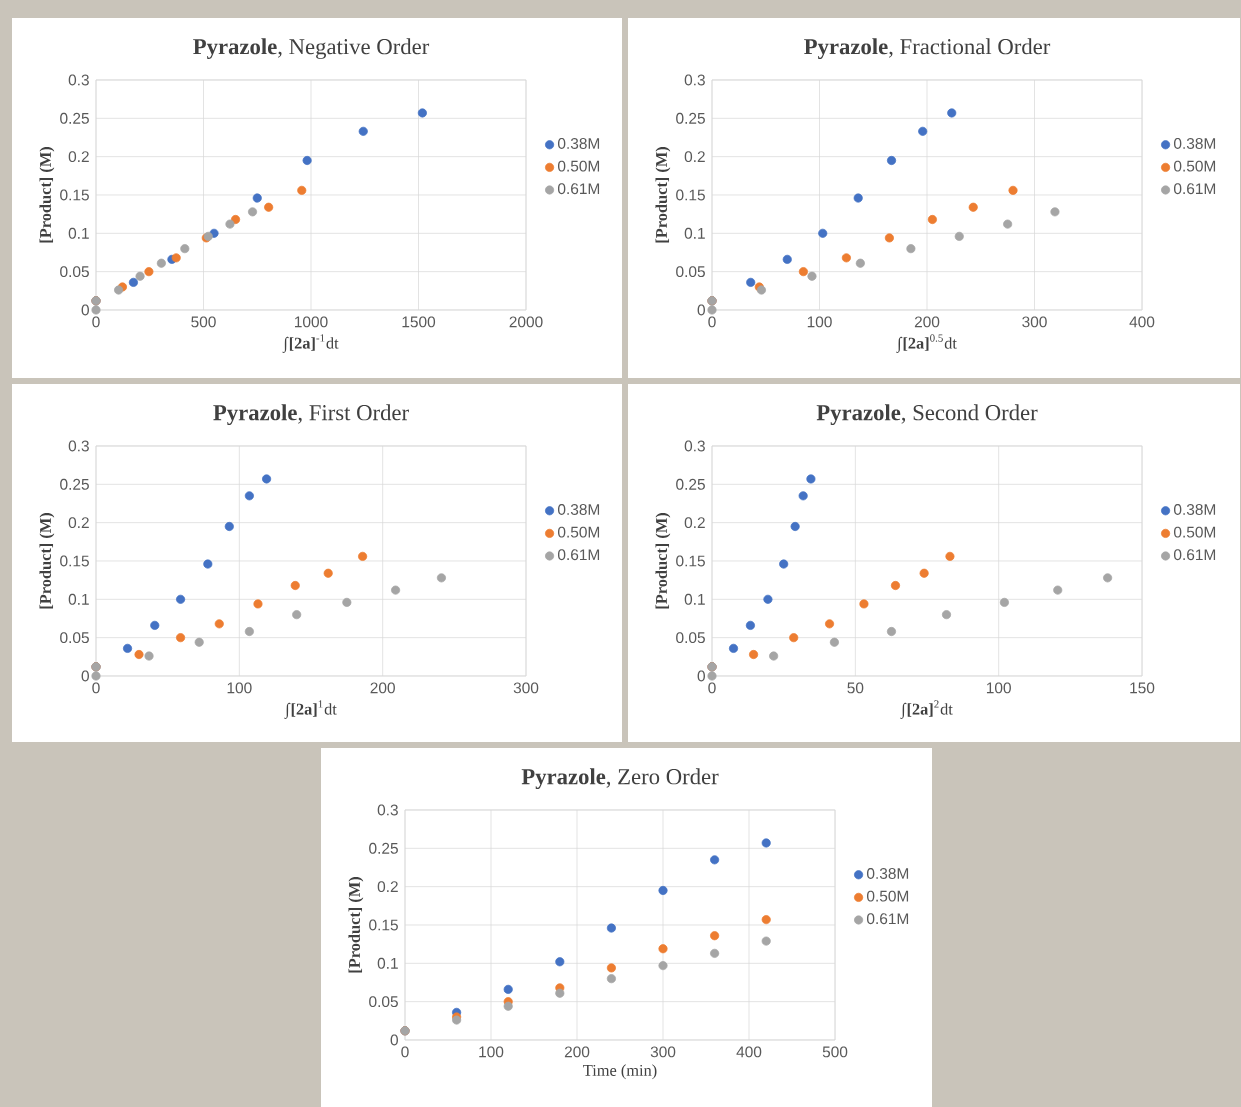  What do you see at coordinates (927, 49) in the screenshot?
I see `chart-title: Pyrazole, Fractional Order` at bounding box center [927, 49].